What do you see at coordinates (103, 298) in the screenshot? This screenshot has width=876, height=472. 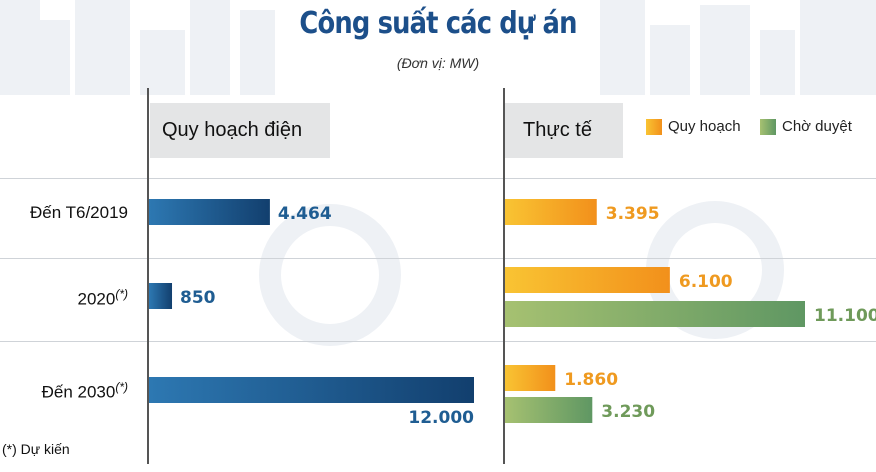 I see `category-label: 2020(*)` at bounding box center [103, 298].